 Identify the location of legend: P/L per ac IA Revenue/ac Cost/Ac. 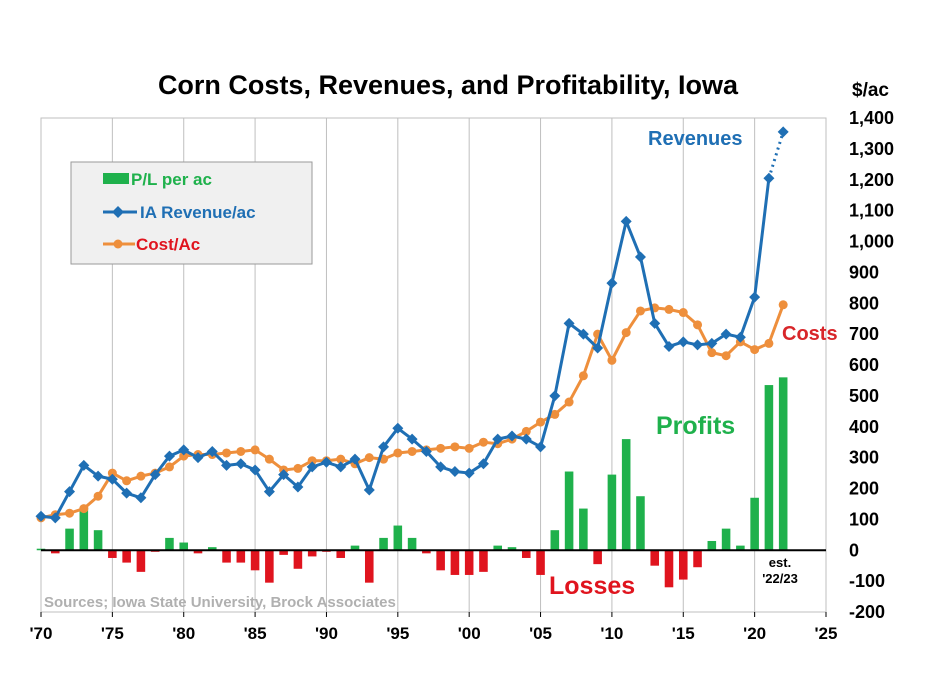
(191, 213).